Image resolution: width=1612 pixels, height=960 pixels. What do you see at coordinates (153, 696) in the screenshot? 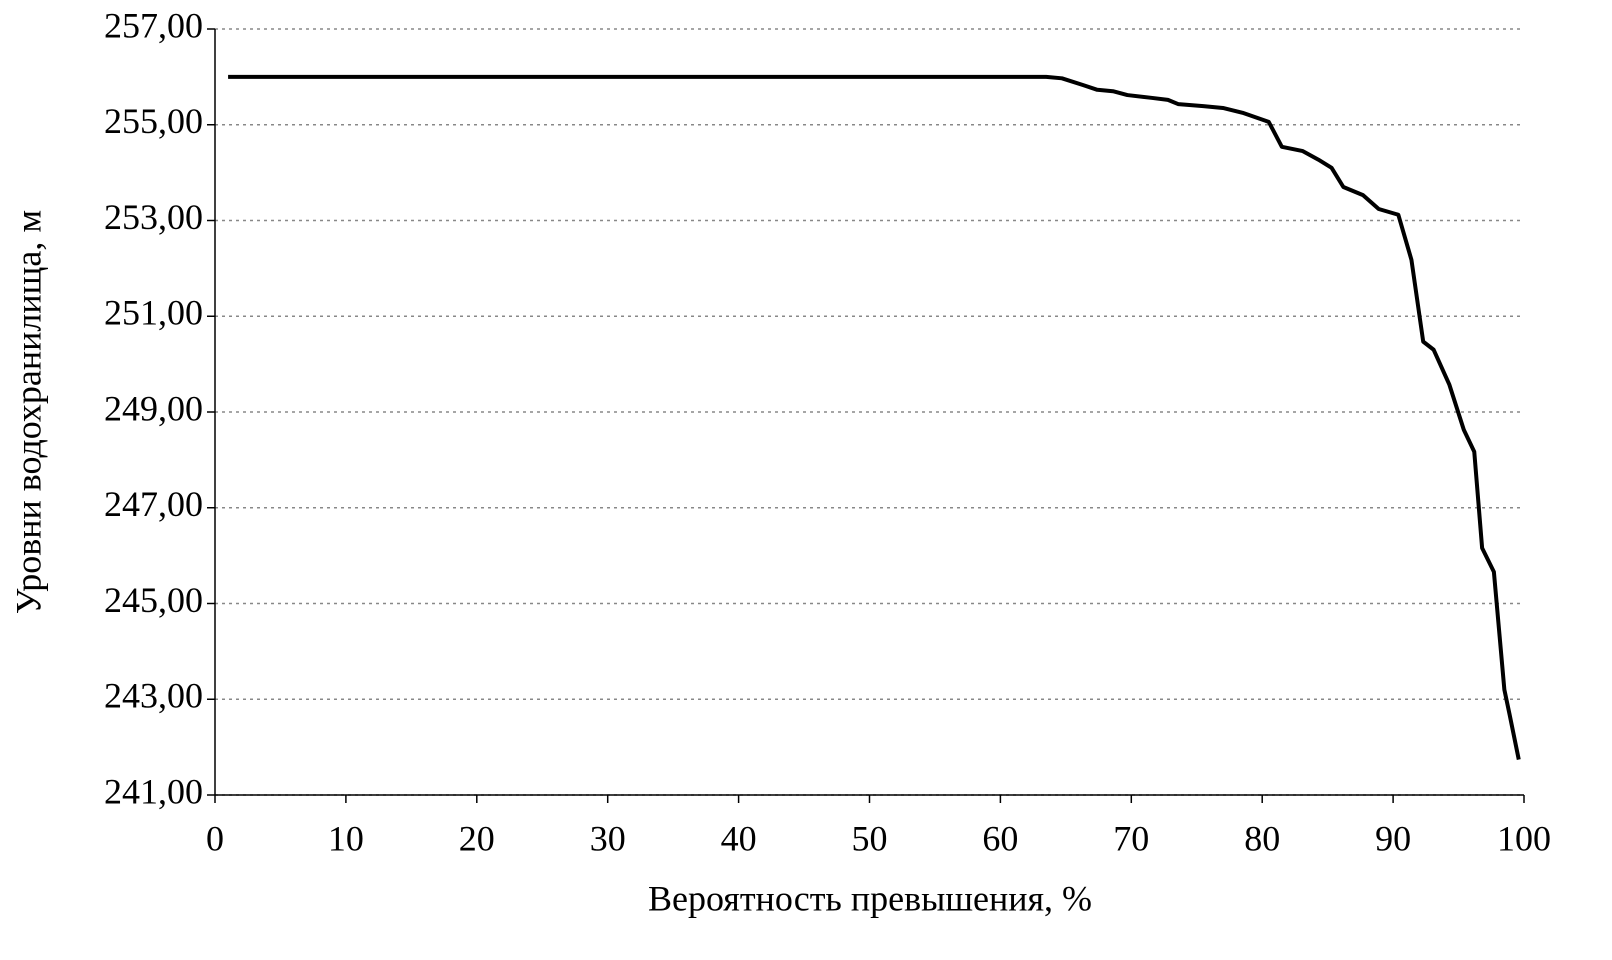
I see `y-tick-label: 243,00` at bounding box center [153, 696].